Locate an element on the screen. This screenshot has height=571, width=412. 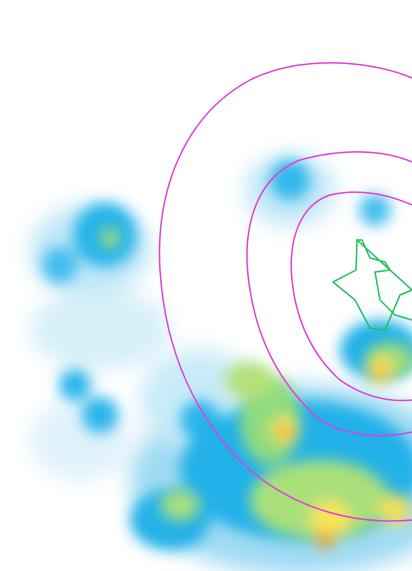
contour-inner is located at coordinates (351, 296).